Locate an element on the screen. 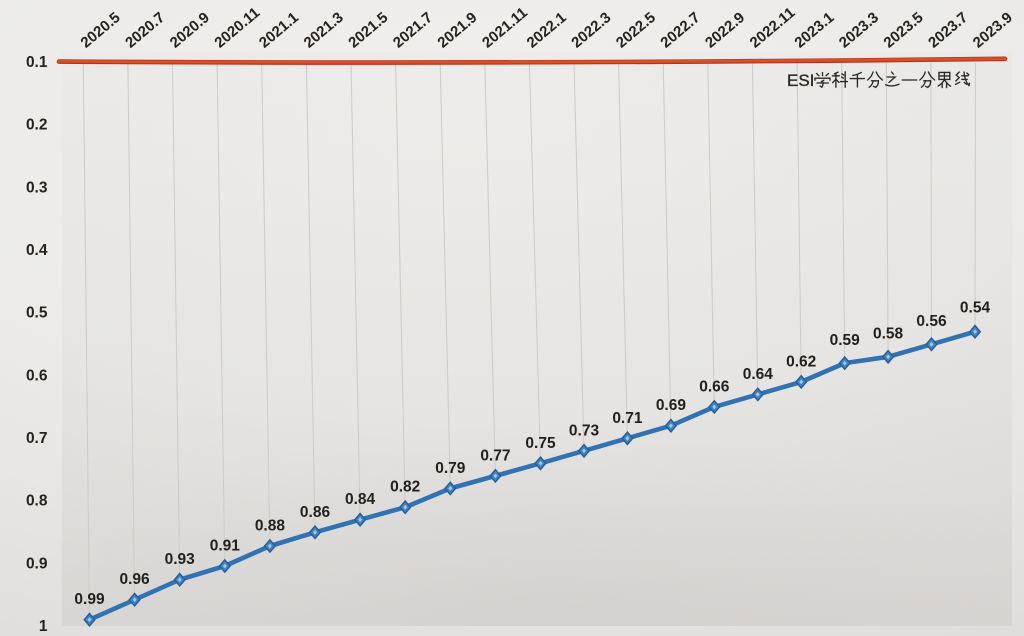  svg-text: 0.1 is located at coordinates (37, 62).